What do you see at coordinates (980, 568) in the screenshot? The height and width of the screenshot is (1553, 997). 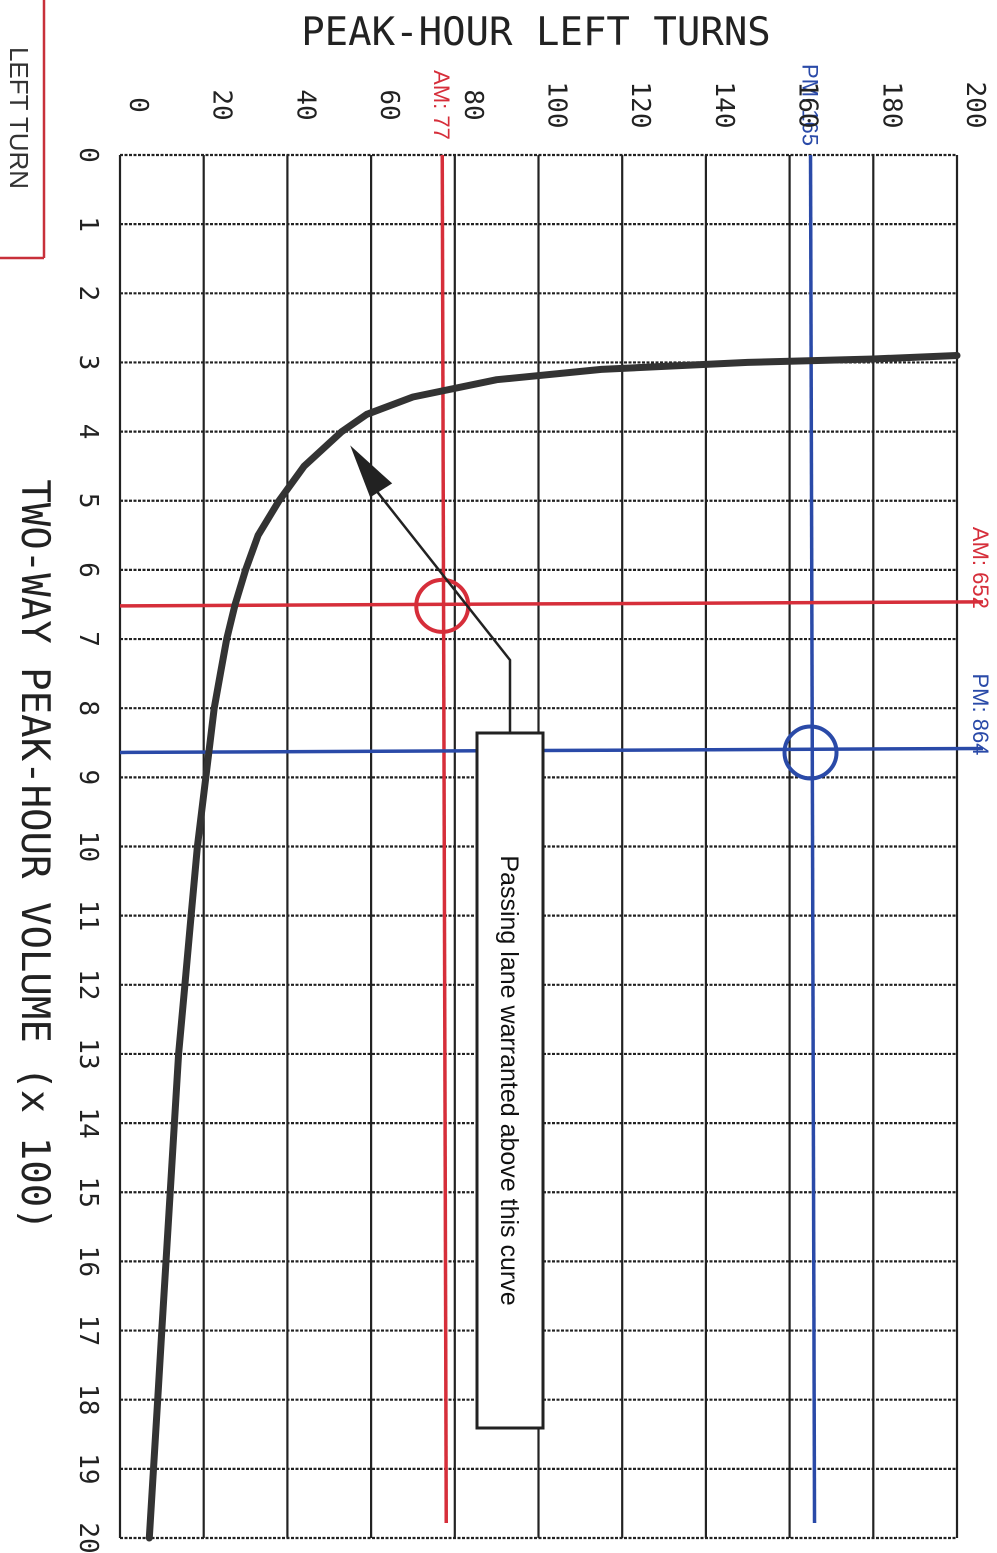 I see `reference-line-label: AM: 652` at bounding box center [980, 568].